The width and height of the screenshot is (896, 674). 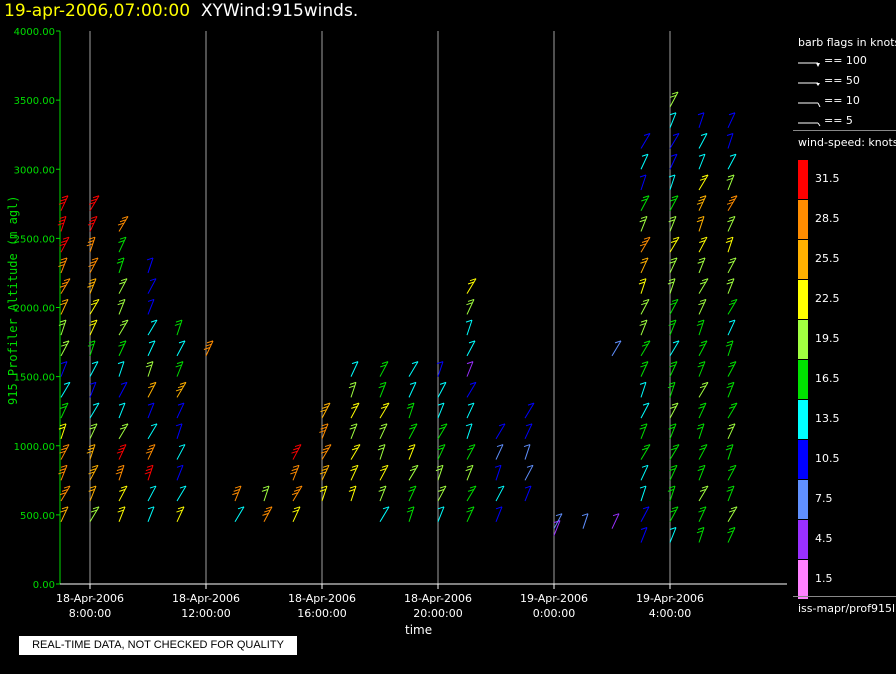 What do you see at coordinates (34, 170) in the screenshot?
I see `y-tick-label: 3000.00` at bounding box center [34, 170].